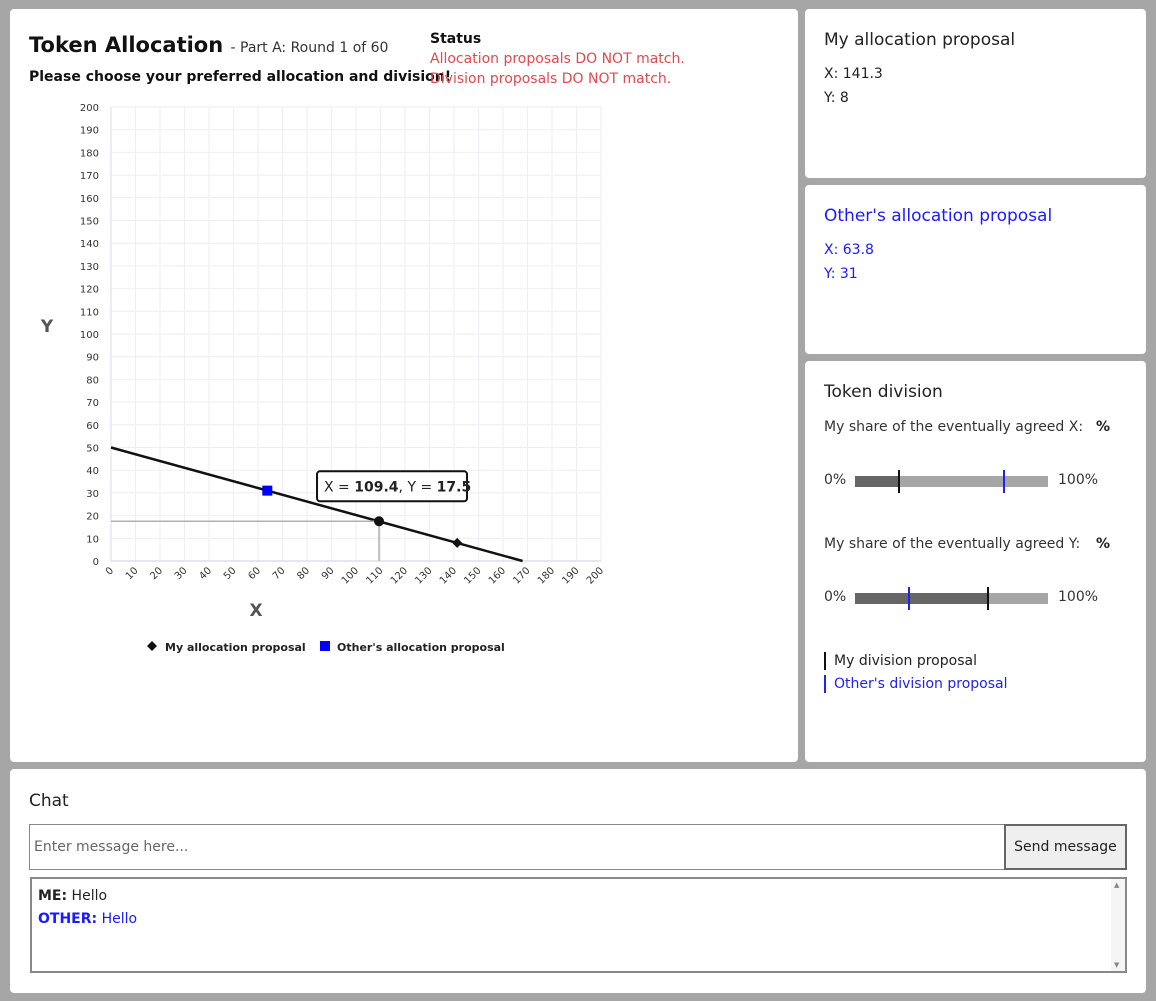 The width and height of the screenshot is (1156, 1001). I want to click on x-share-label: My share of the eventually agreed X:, so click(954, 427).